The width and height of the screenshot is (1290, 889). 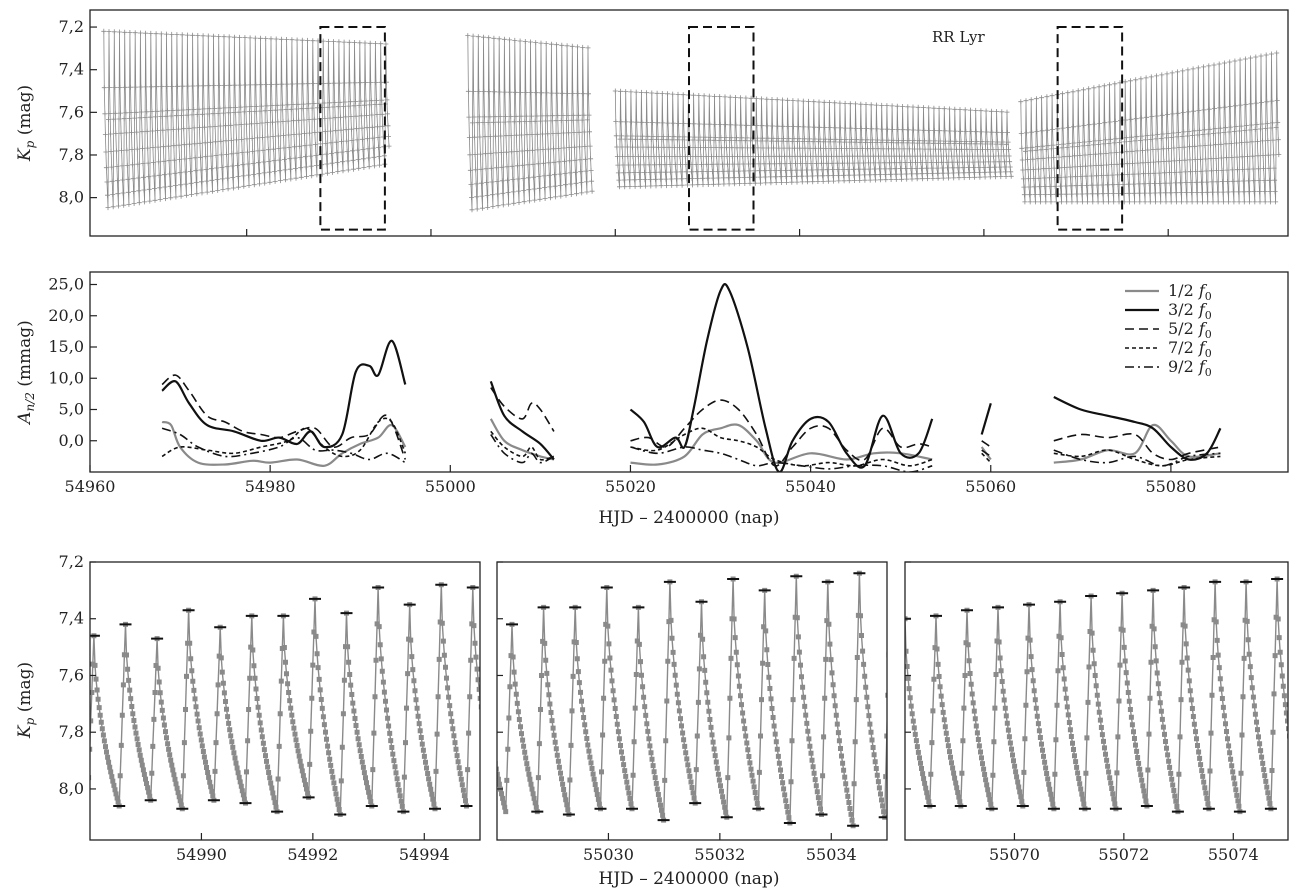 What do you see at coordinates (71, 788) in the screenshot?
I see `zoom-ytick-label-4: 8,0` at bounding box center [71, 788].